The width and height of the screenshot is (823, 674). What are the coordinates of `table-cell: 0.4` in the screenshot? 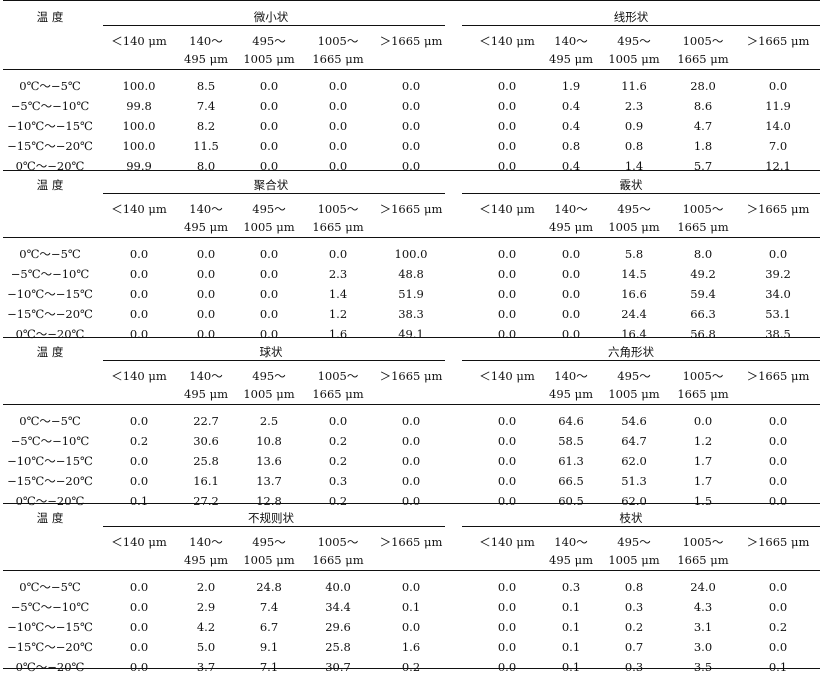 It's located at (571, 106).